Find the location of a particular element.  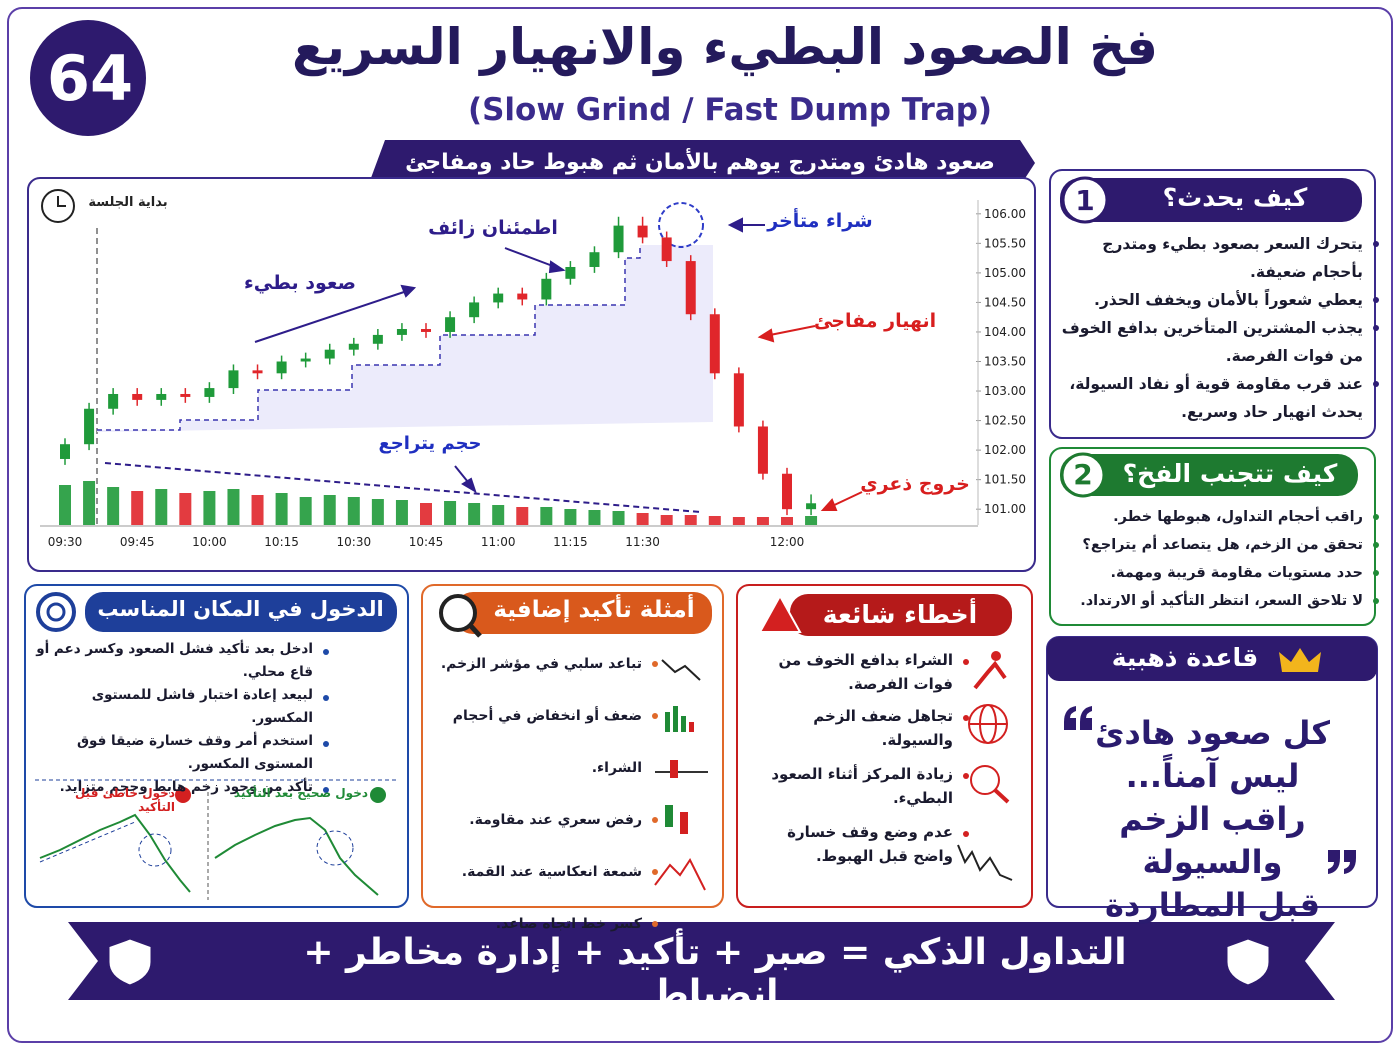

mistakes-title: أخطاء شائعة is located at coordinates (900, 614).